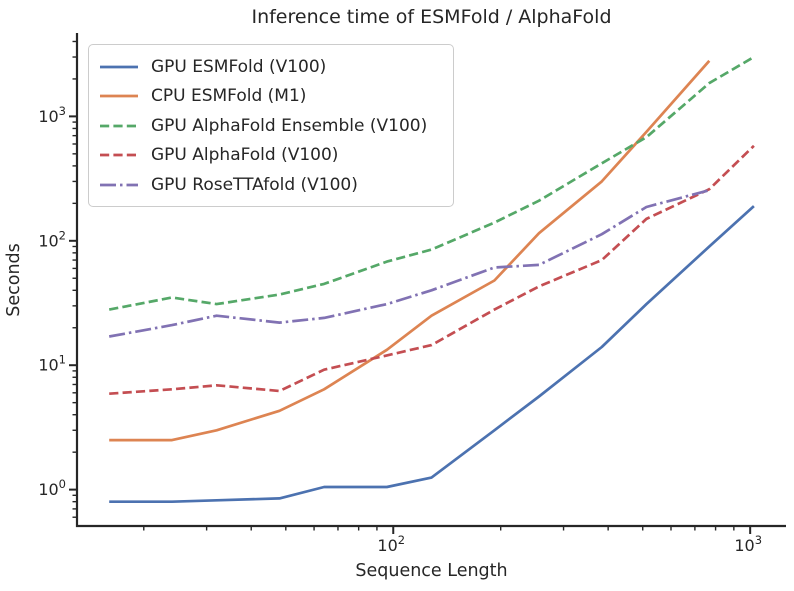 Image resolution: width=794 pixels, height=591 pixels. What do you see at coordinates (52, 115) in the screenshot?
I see `y-tick-label: 10³` at bounding box center [52, 115].